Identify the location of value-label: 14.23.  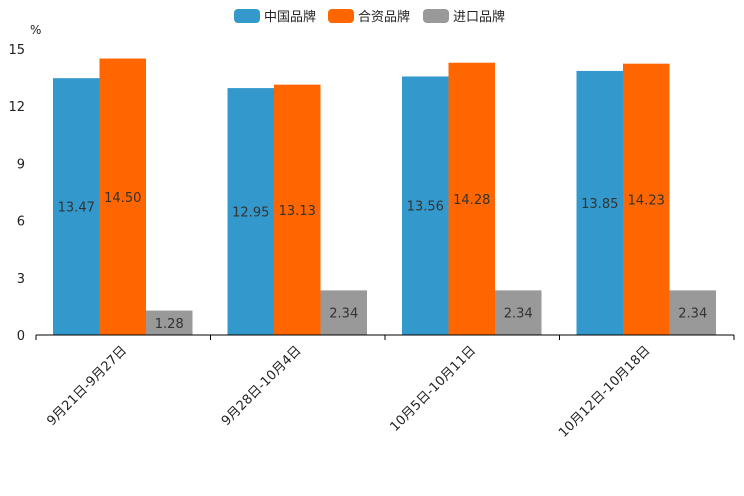
(646, 200).